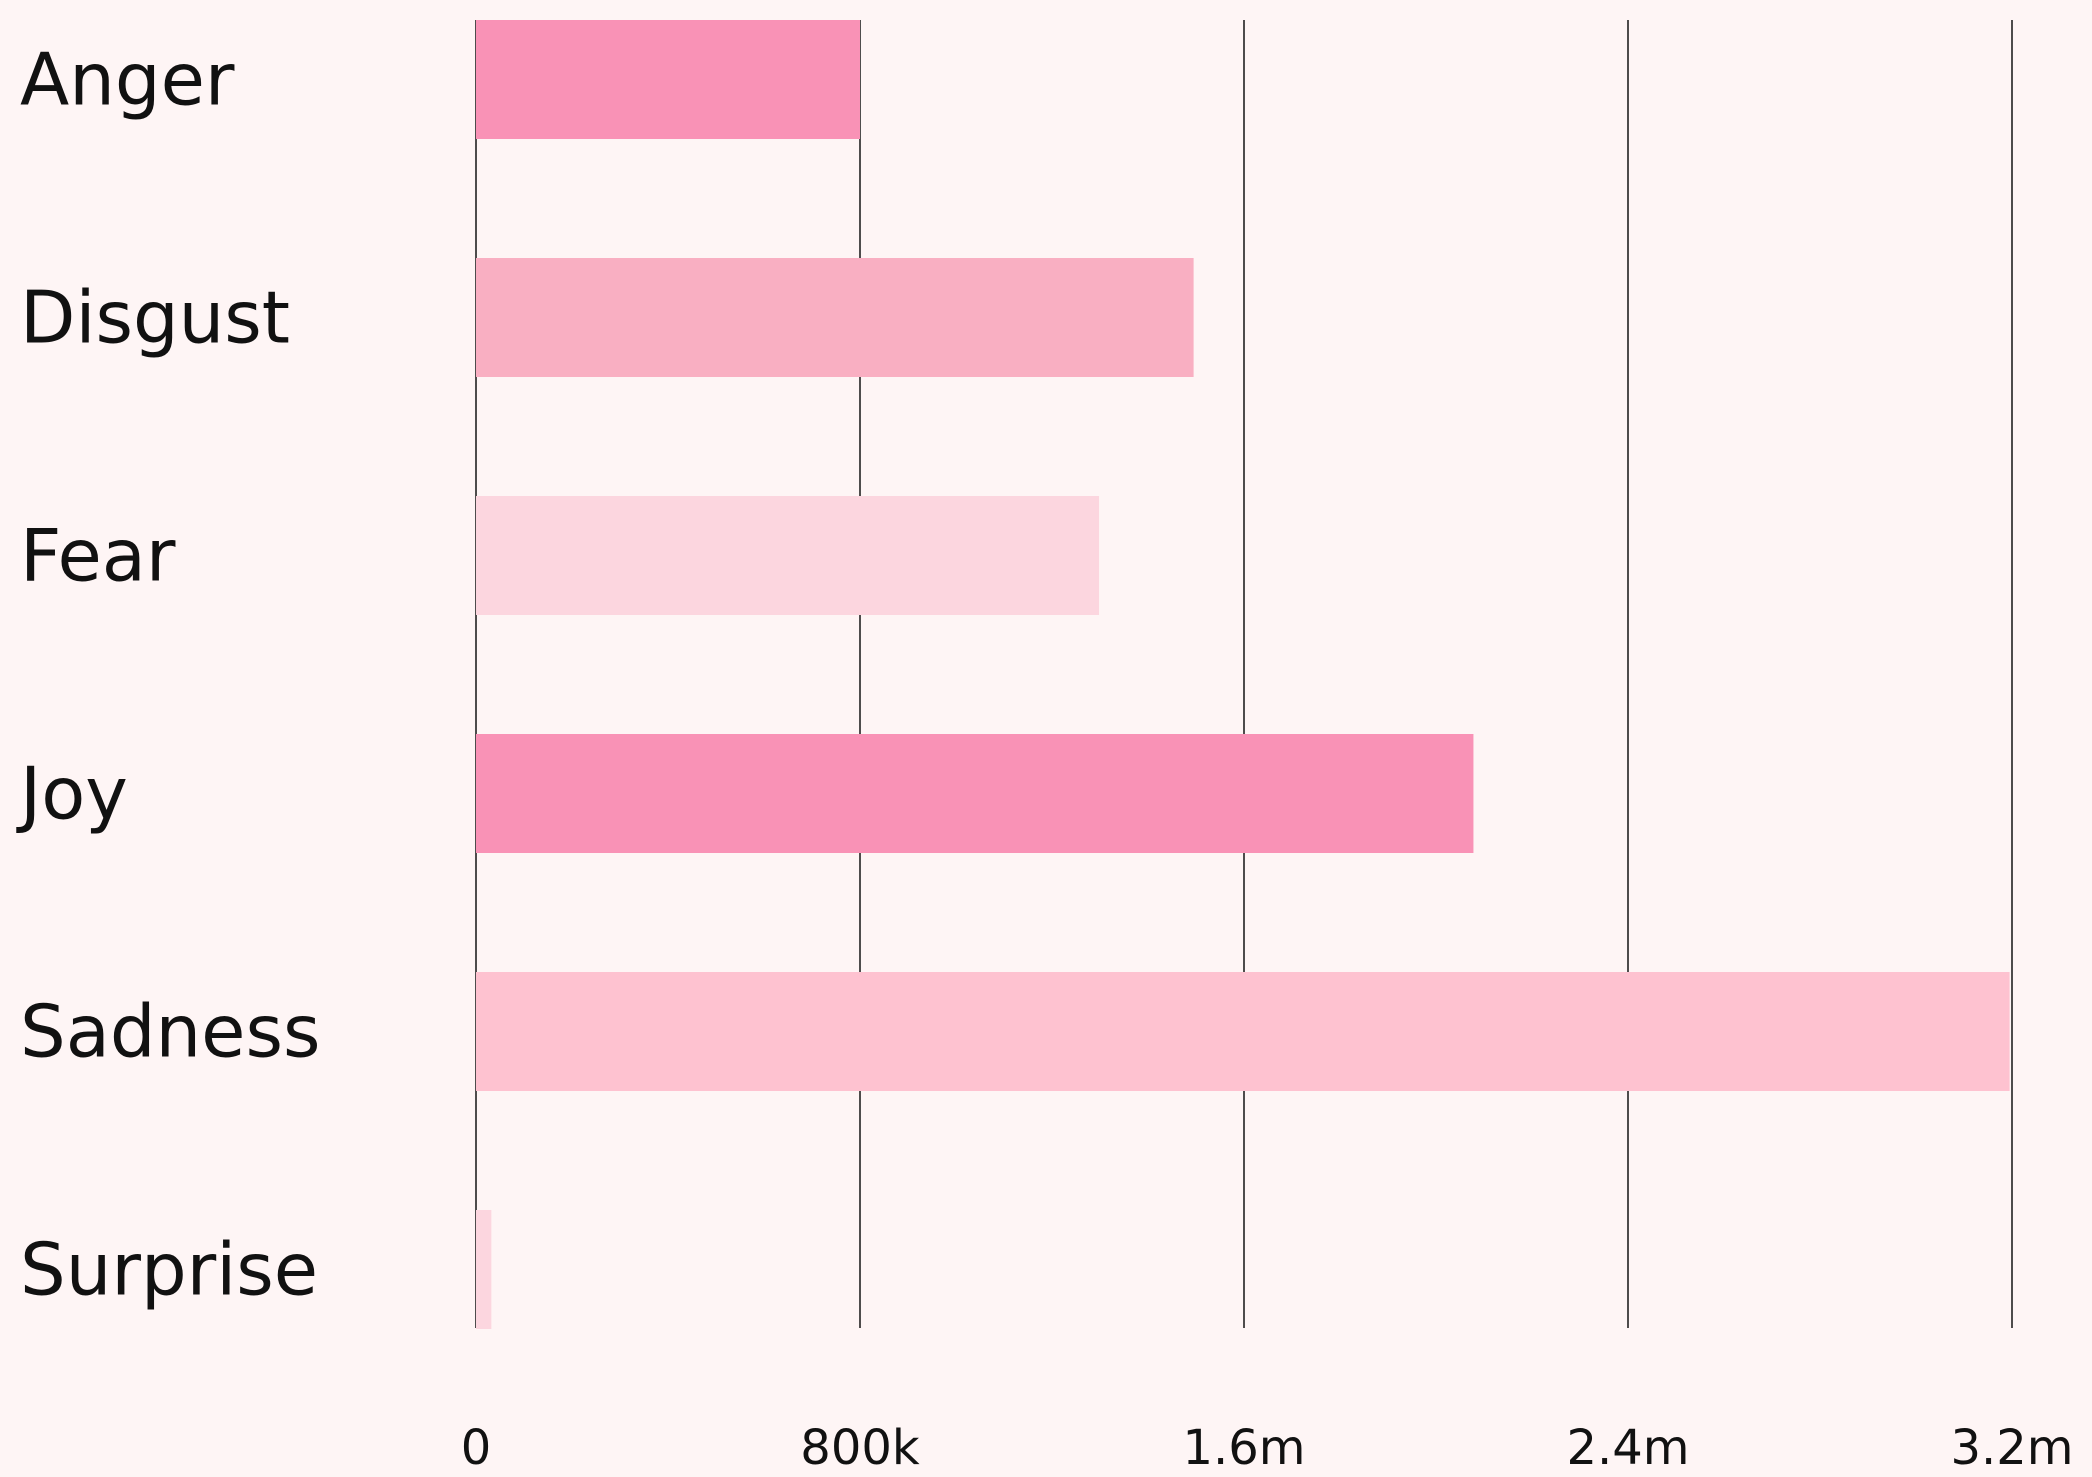 Image resolution: width=2092 pixels, height=1477 pixels. I want to click on bar-fear, so click(788, 555).